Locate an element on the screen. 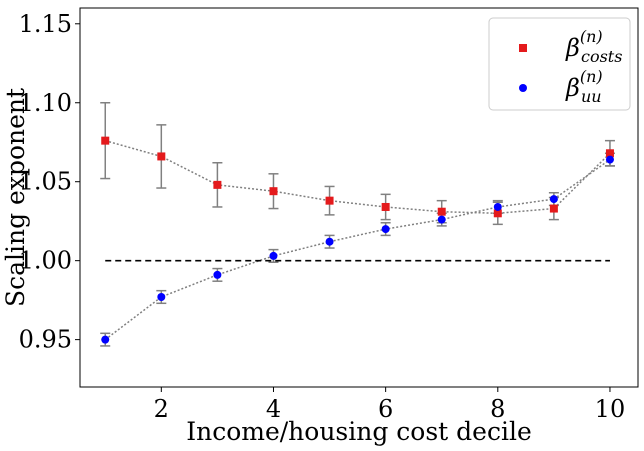 This screenshot has height=451, width=644. y-axis-label: Scaling exponent is located at coordinates (15, 197).